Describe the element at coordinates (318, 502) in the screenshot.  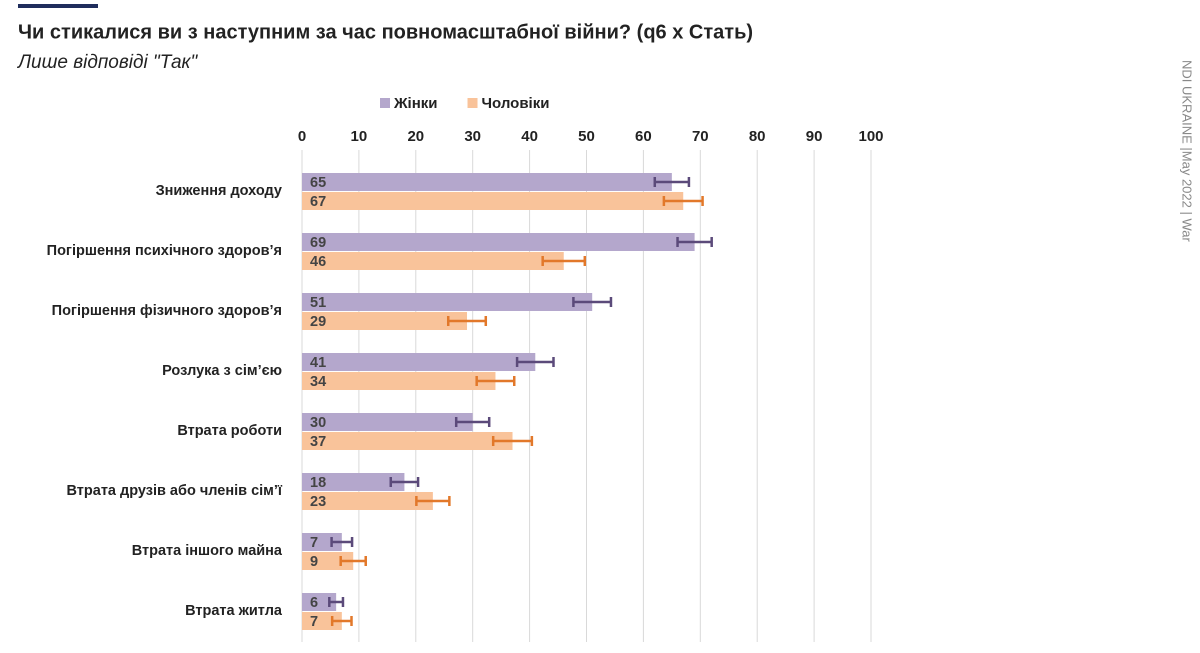
I see `value-label: 23` at that location.